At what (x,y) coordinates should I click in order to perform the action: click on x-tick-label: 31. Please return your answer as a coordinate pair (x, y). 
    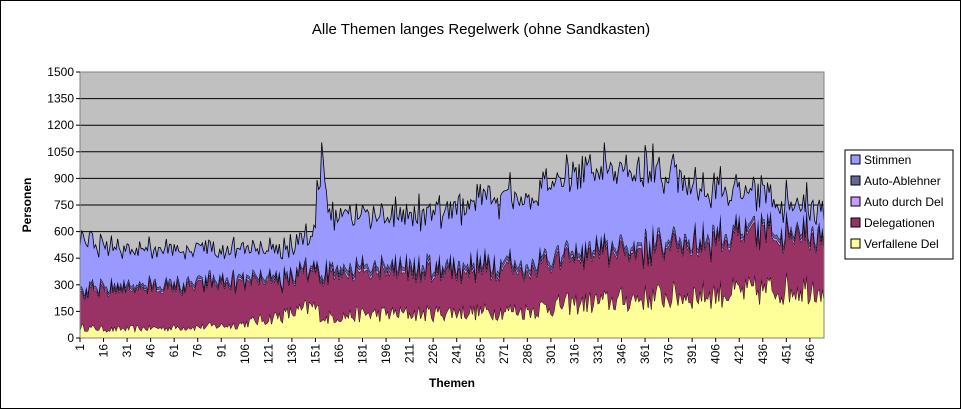
    Looking at the image, I should click on (127, 351).